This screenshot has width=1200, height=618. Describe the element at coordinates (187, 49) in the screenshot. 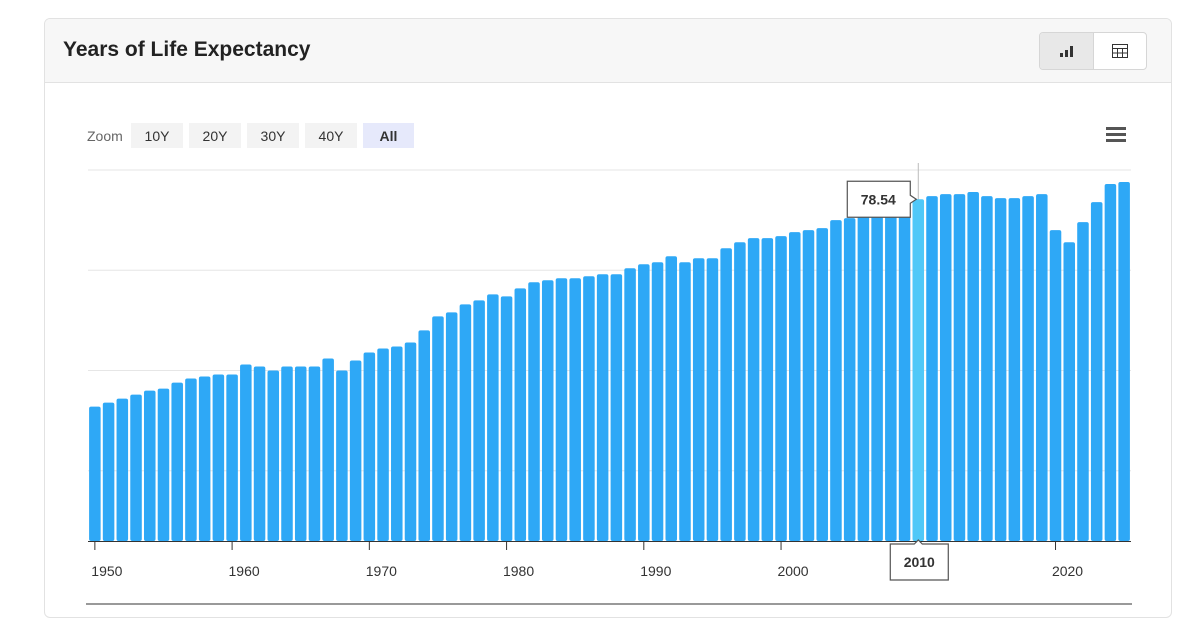

I see `card-title: Years of Life Expectancy` at that location.